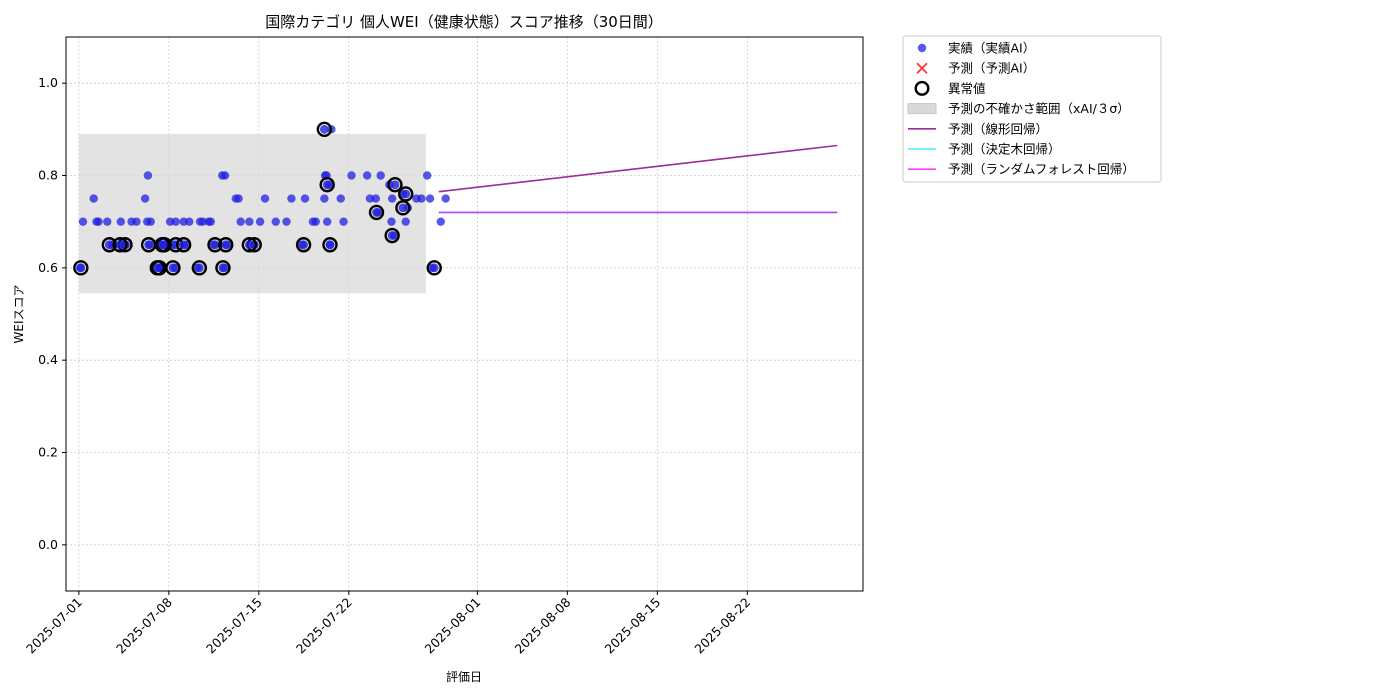 The width and height of the screenshot is (1400, 700). What do you see at coordinates (922, 109) in the screenshot?
I see `legend-band-marker` at bounding box center [922, 109].